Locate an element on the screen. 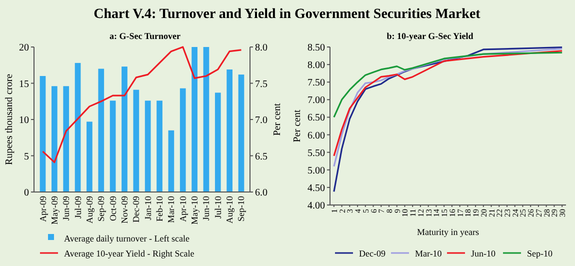 Image resolution: width=575 pixels, height=266 pixels. y-tick-label: 5 is located at coordinates (26, 156).